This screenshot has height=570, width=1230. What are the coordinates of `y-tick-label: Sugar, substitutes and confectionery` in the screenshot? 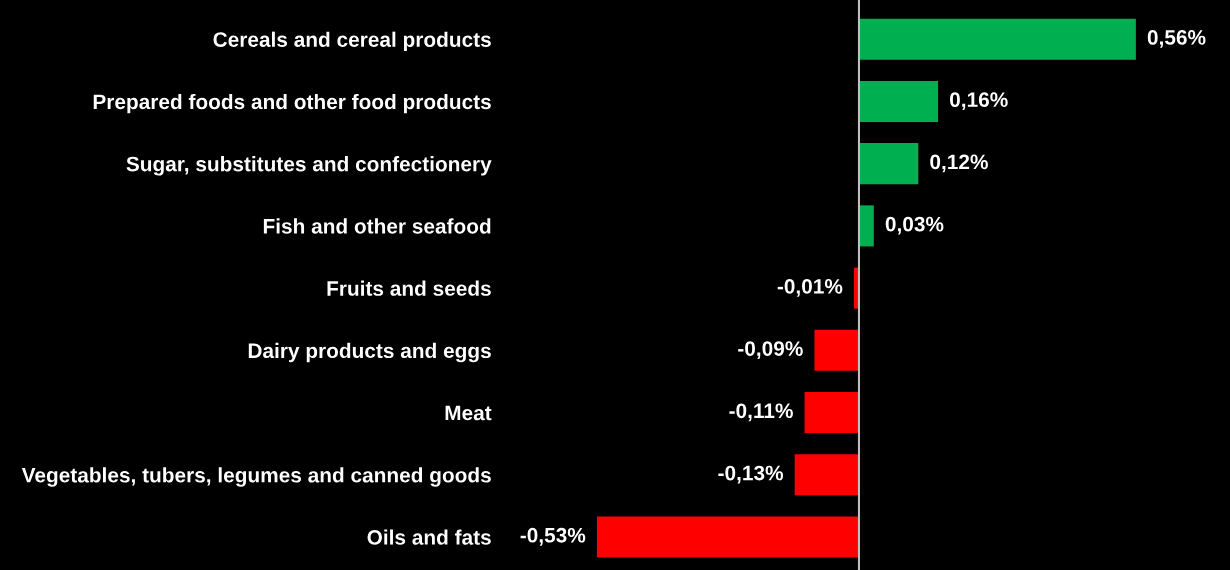 It's located at (309, 166).